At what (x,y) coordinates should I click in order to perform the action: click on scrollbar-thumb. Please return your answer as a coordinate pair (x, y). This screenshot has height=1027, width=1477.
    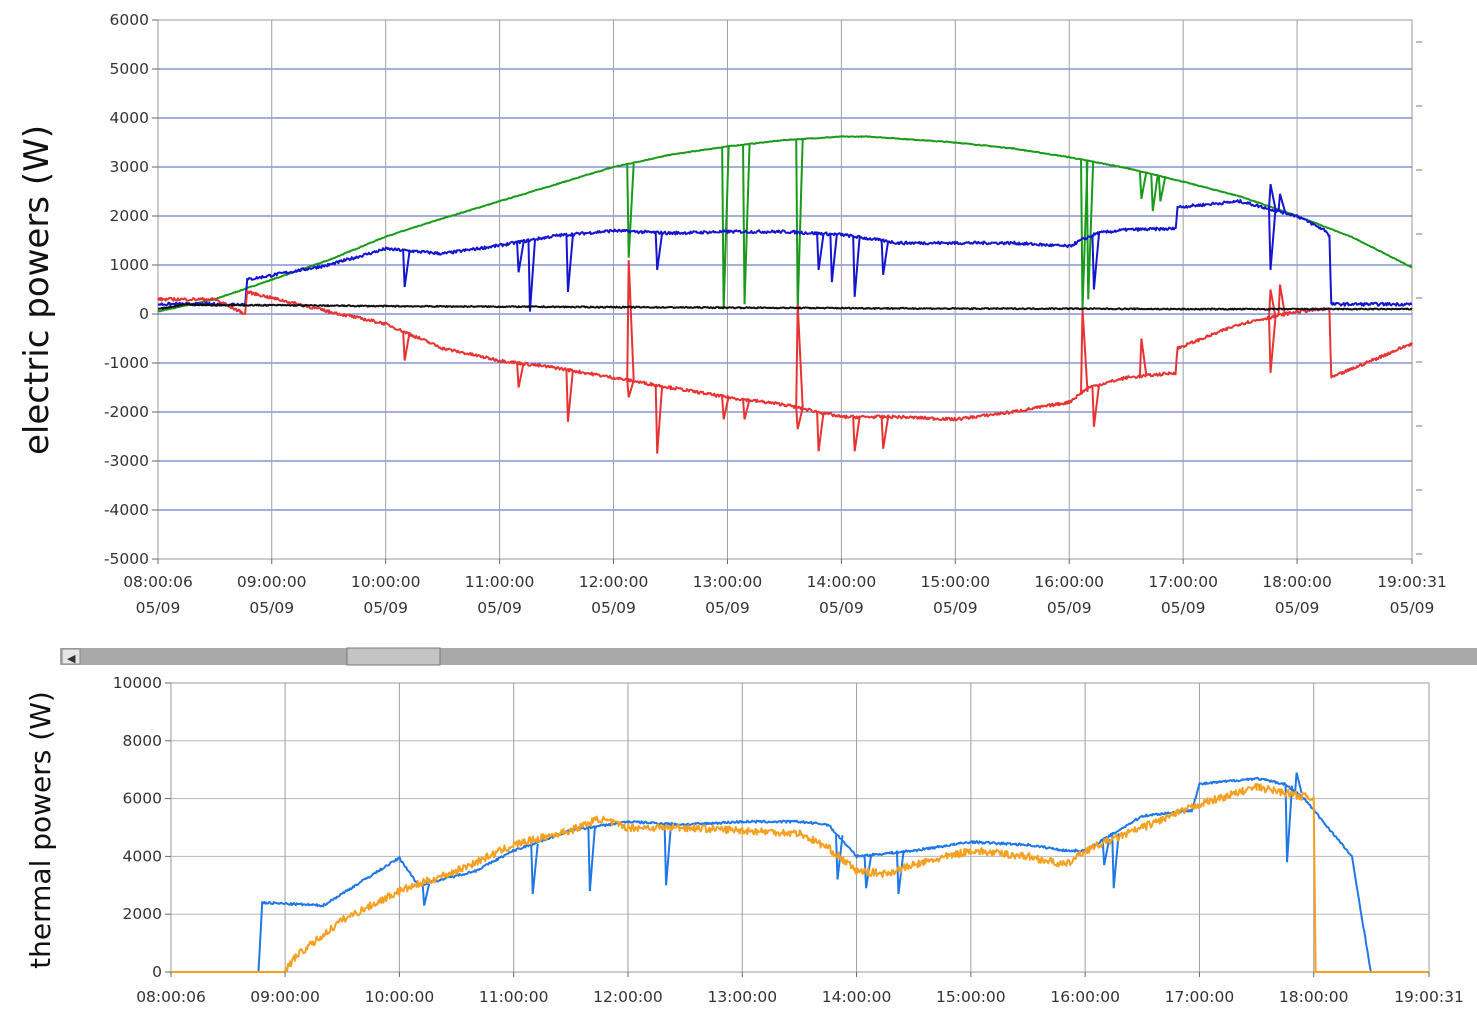
    Looking at the image, I should click on (393, 656).